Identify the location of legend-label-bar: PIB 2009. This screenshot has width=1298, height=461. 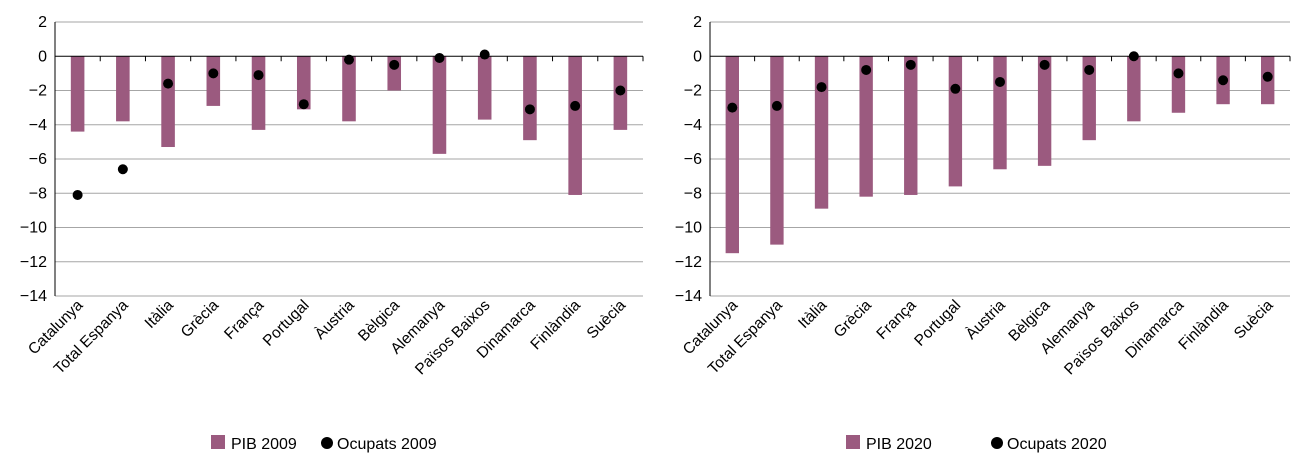
(264, 444).